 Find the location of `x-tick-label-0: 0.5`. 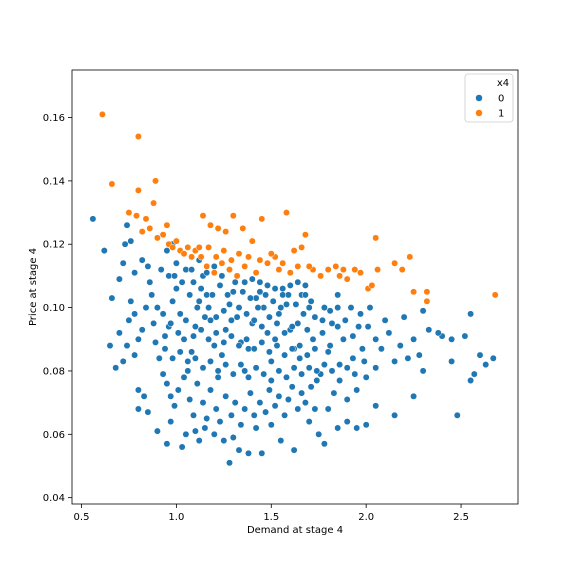

x-tick-label-0: 0.5 is located at coordinates (82, 517).